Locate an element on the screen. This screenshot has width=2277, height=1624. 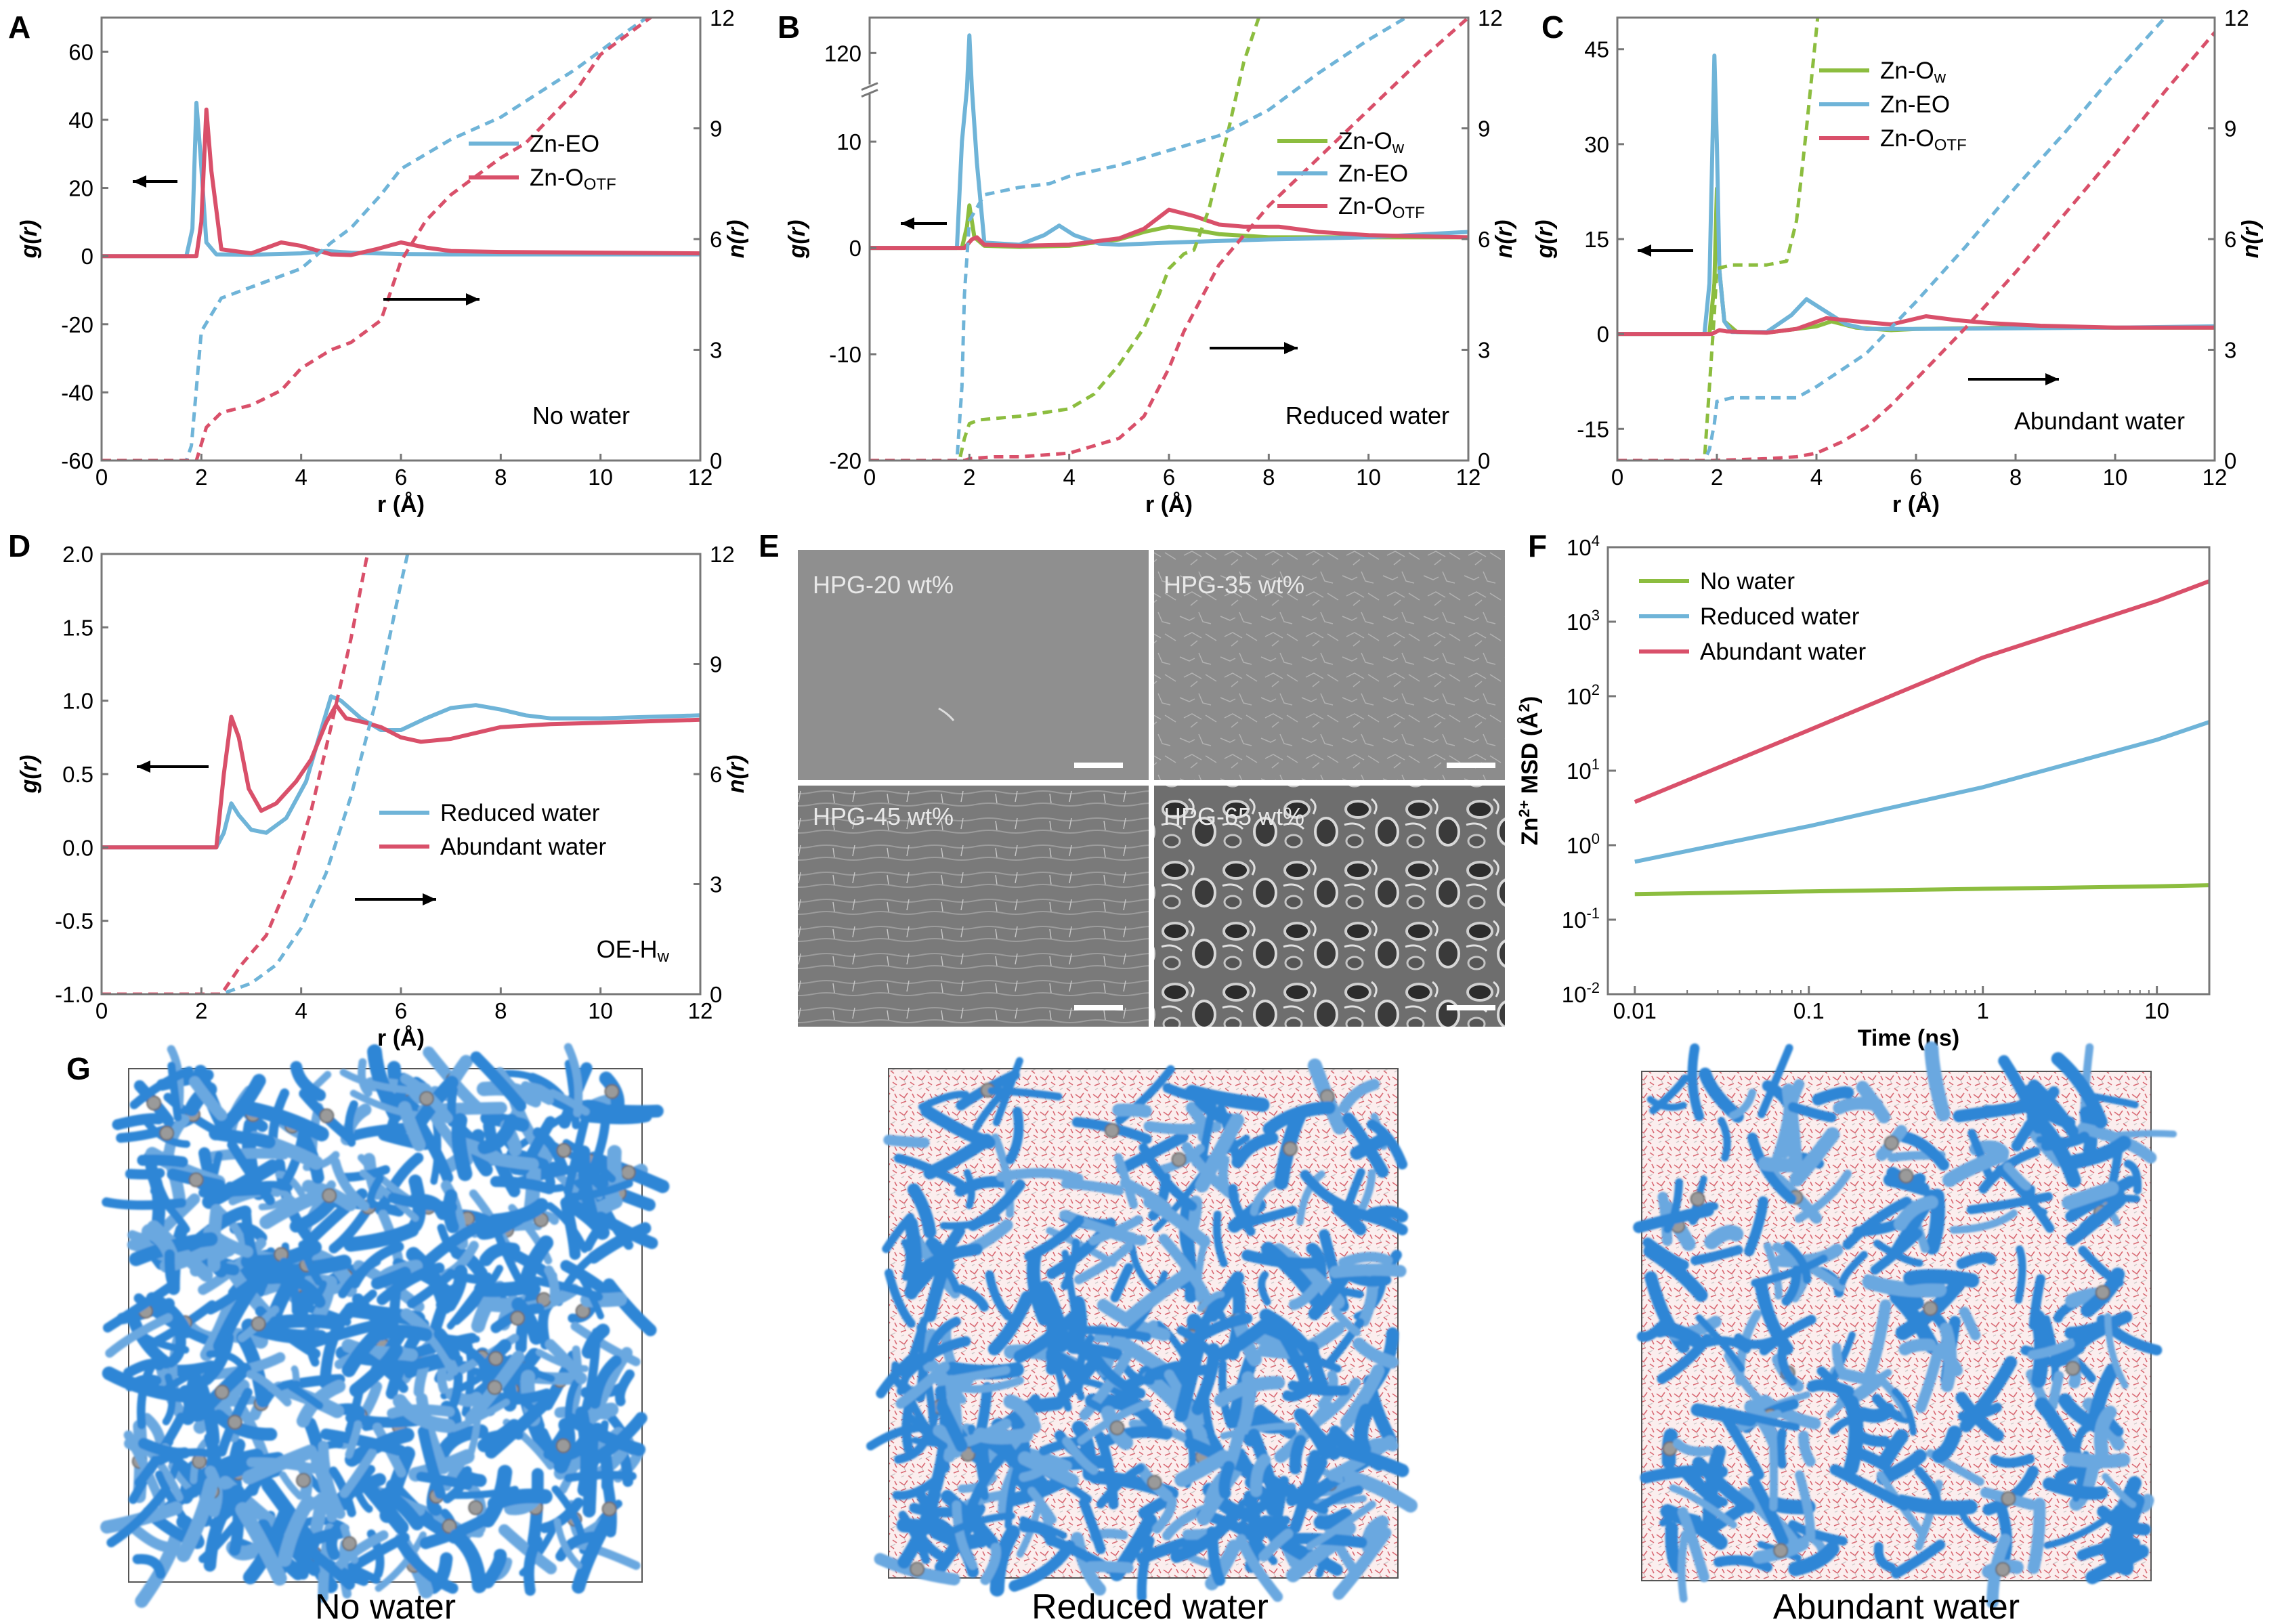
y-tick-label: 0 is located at coordinates (1603, 334).